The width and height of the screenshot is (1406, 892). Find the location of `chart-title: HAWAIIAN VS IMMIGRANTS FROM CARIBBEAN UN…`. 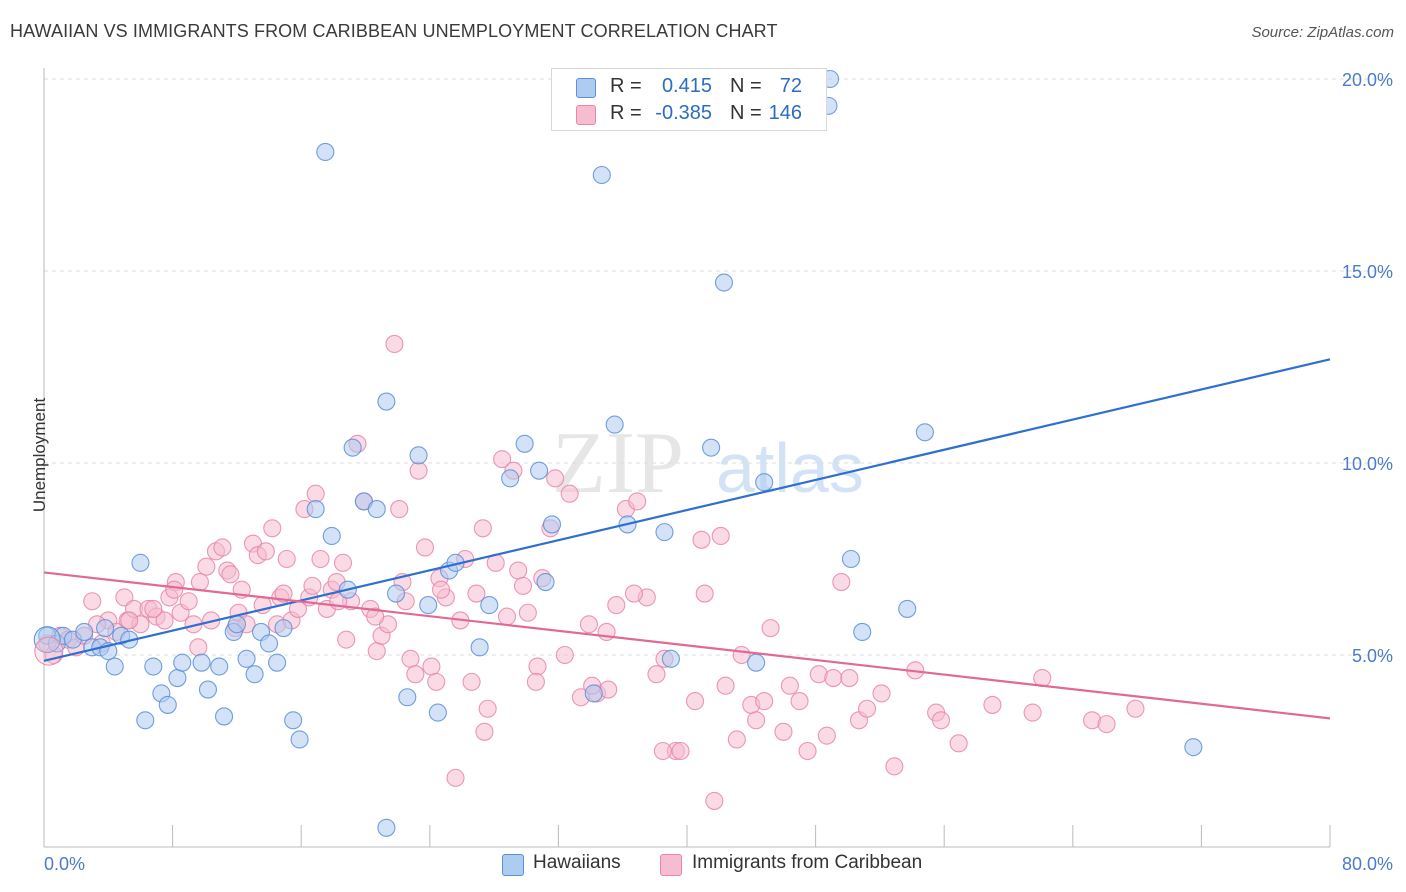

chart-title: HAWAIIAN VS IMMIGRANTS FROM CARIBBEAN UN… is located at coordinates (394, 31).